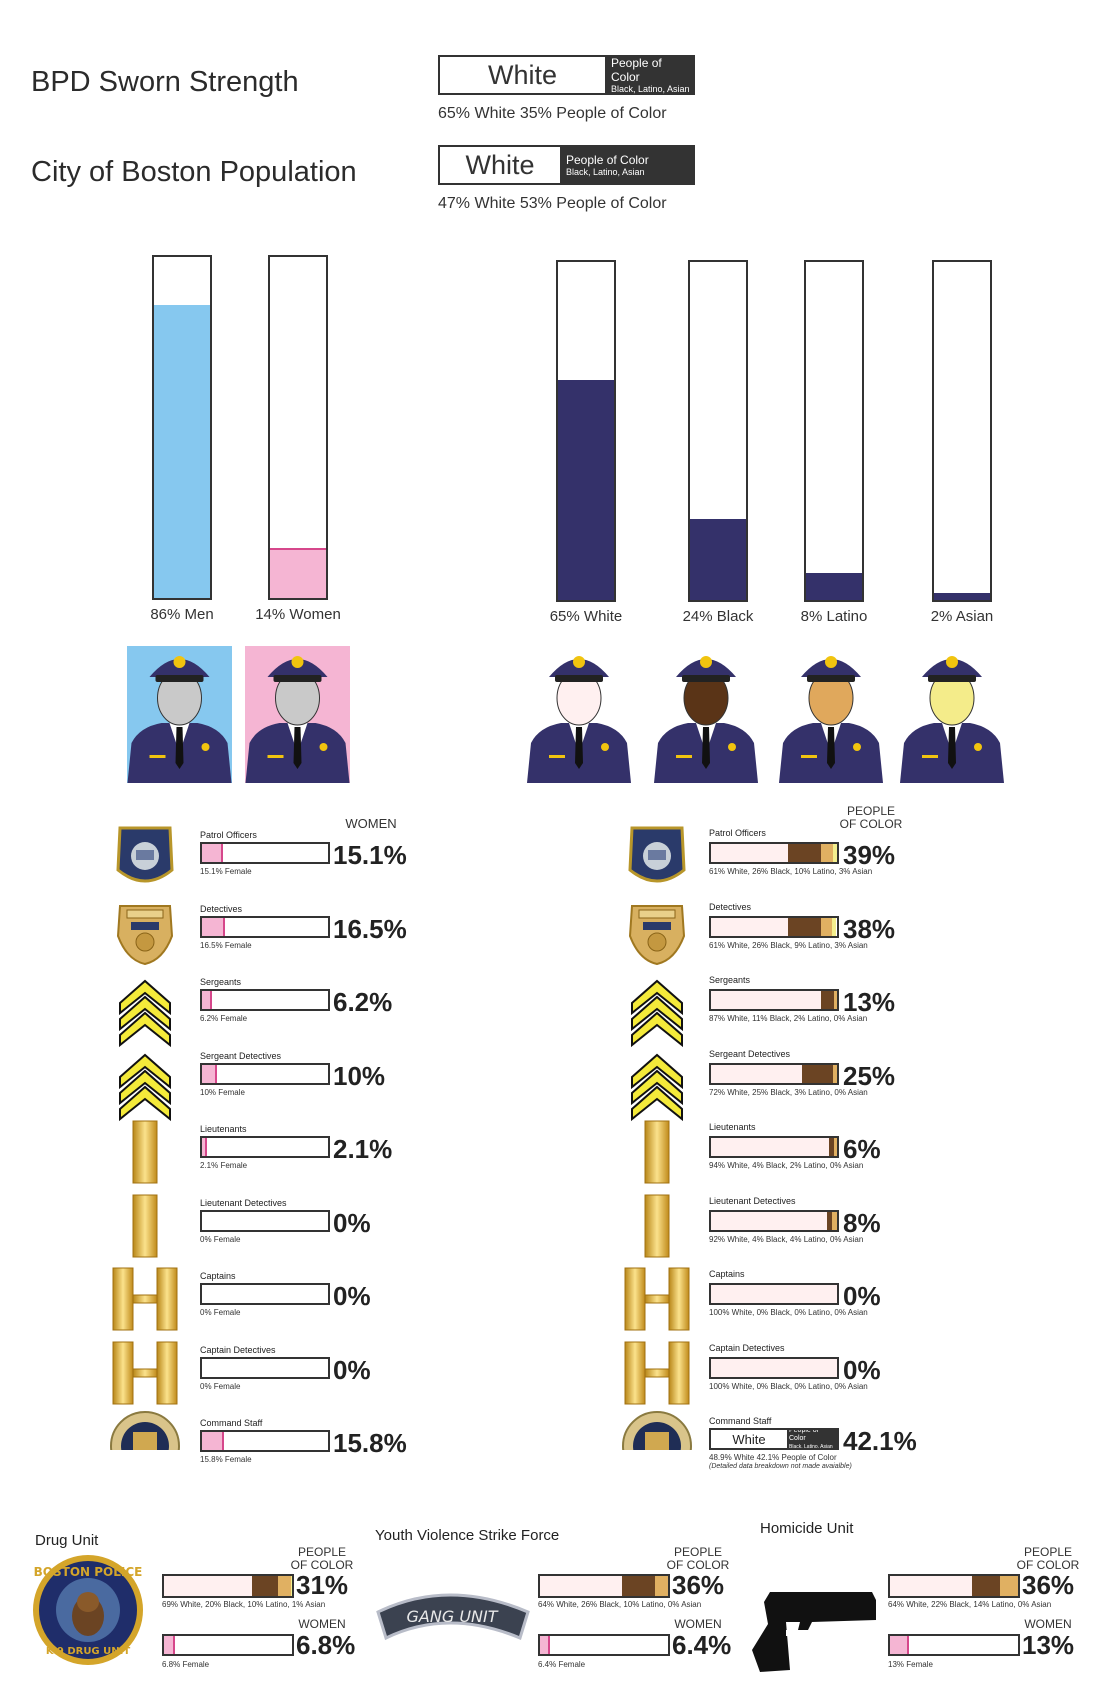 The width and height of the screenshot is (1100, 1700). What do you see at coordinates (238, 1350) in the screenshot?
I see `rank-title-women-captain-detectives: Captain Detectives` at bounding box center [238, 1350].